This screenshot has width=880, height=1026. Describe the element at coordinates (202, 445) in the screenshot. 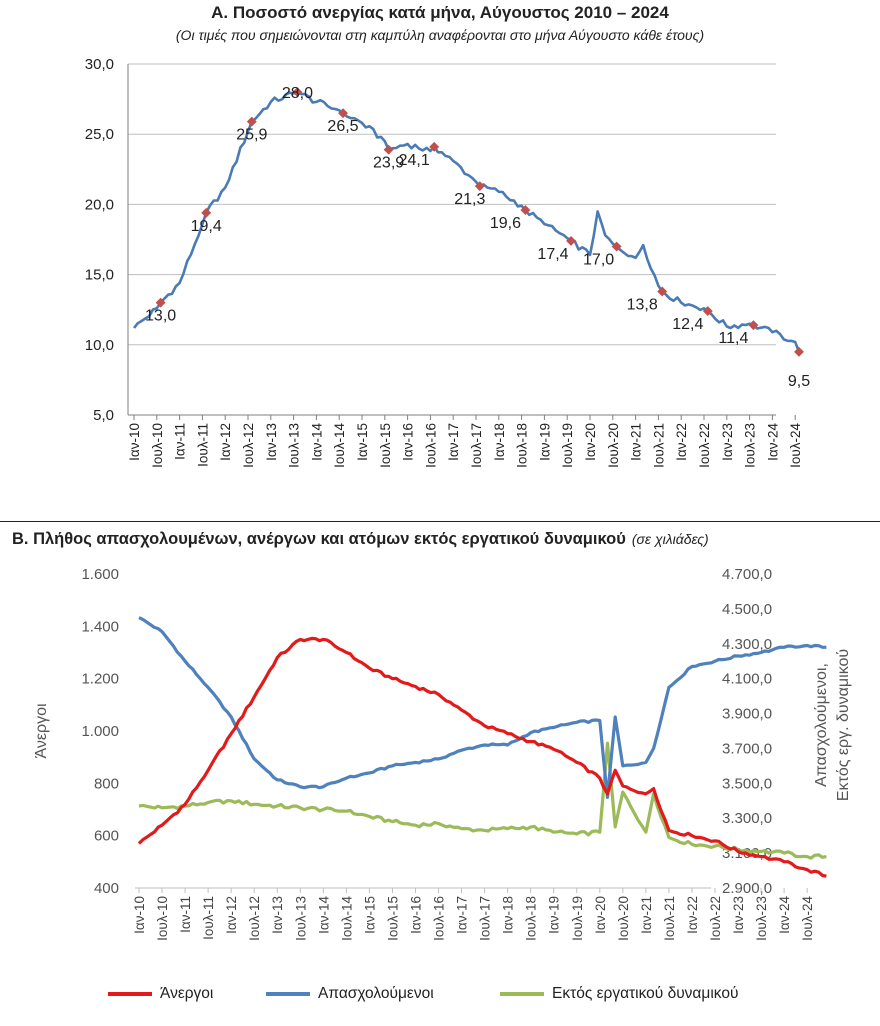

I see `x-tick-label: Ιουλ-11` at that location.